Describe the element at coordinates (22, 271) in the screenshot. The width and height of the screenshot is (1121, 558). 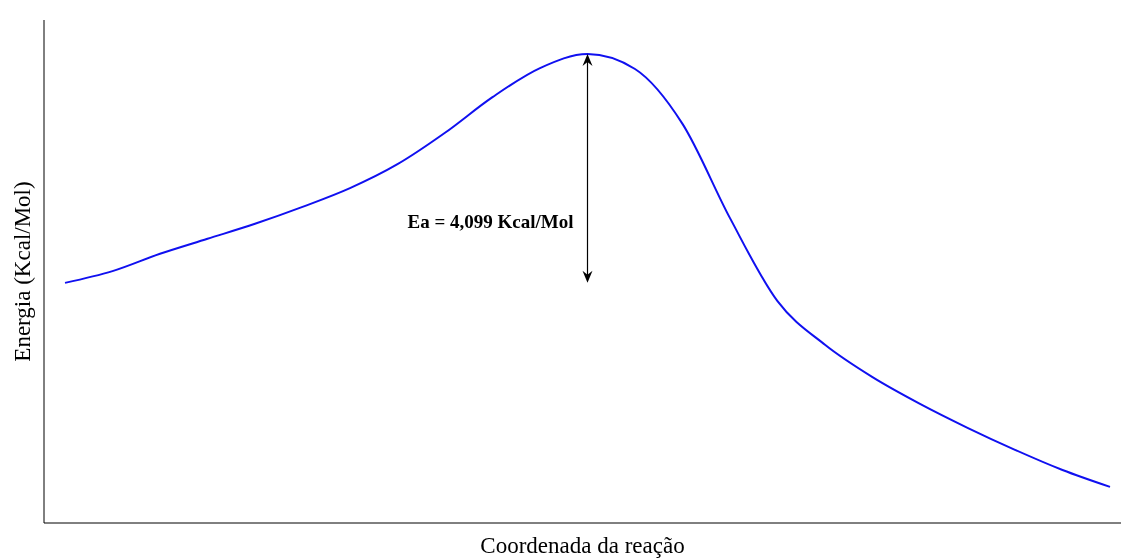
I see `y-axis-title: Energia (Kcal/Mol)` at that location.